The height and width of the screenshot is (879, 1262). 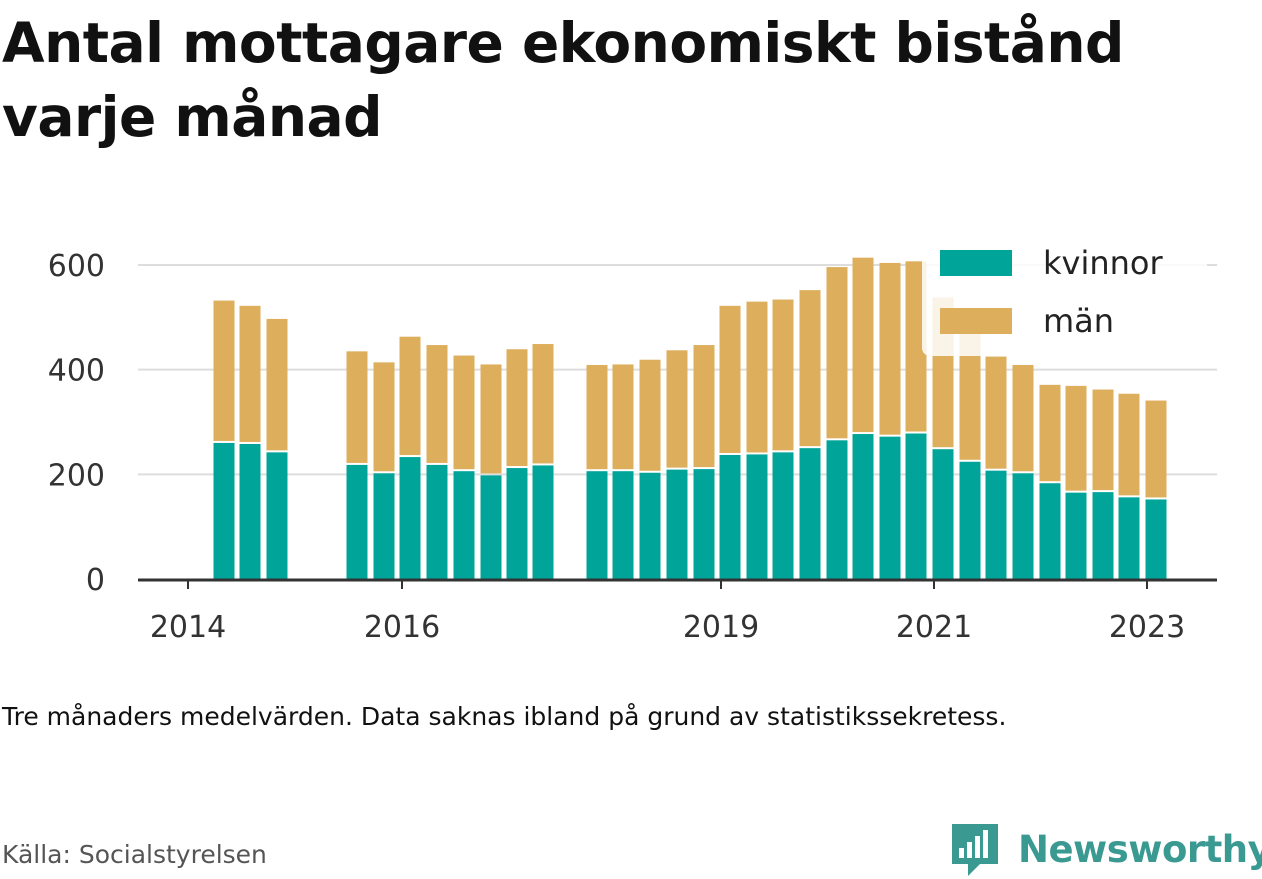 I want to click on y-tick-label: 600, so click(x=76, y=266).